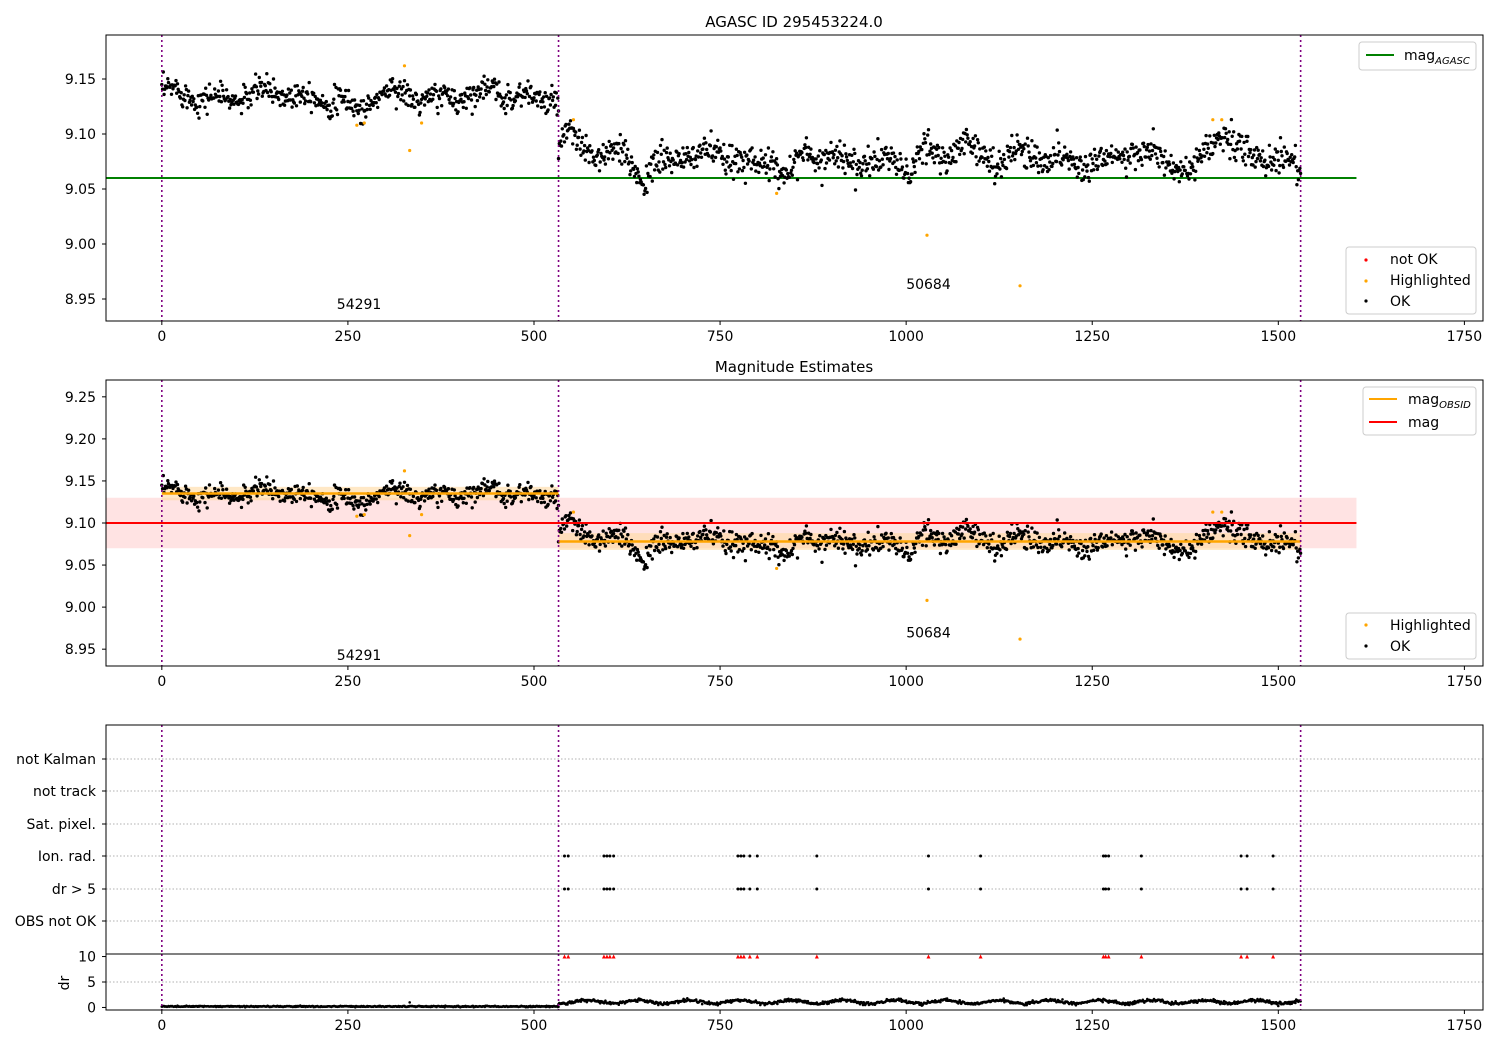 The height and width of the screenshot is (1050, 1500). I want to click on flag-category-label: not track, so click(65, 792).